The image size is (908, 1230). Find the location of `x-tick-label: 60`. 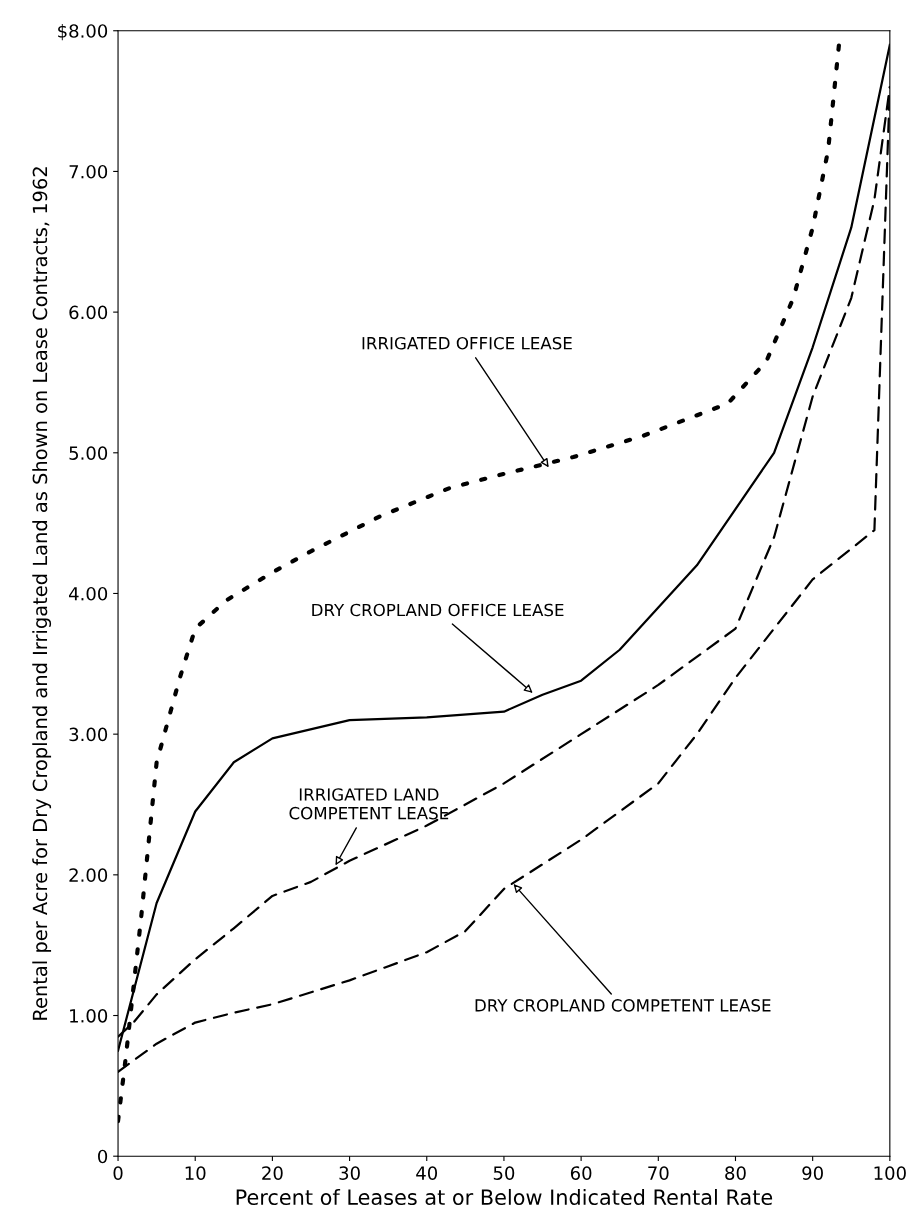

x-tick-label: 60 is located at coordinates (581, 1173).